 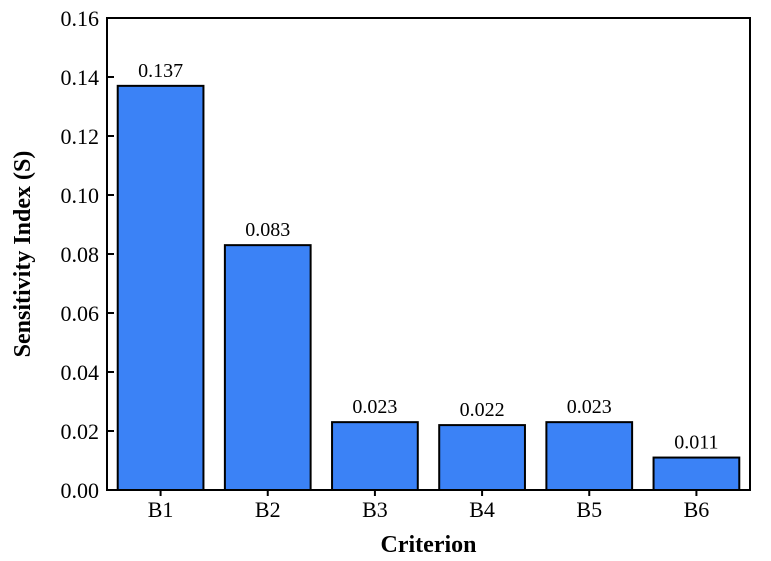 I want to click on bar-b2, so click(x=267, y=367).